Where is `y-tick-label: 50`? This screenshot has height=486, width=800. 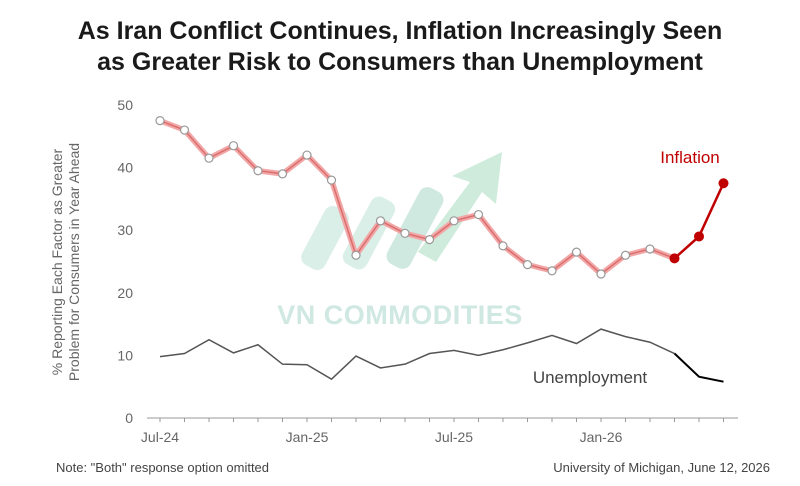 y-tick-label: 50 is located at coordinates (125, 105).